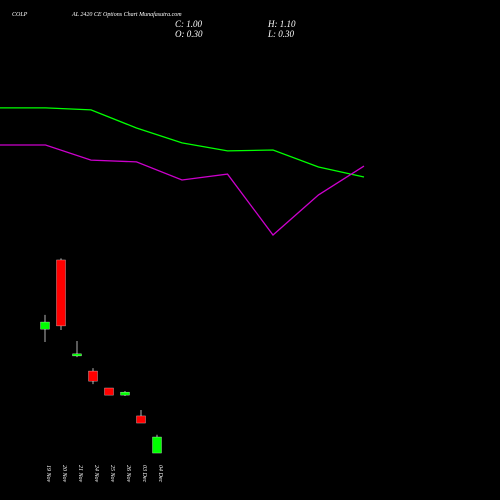 Image resolution: width=500 pixels, height=500 pixels. What do you see at coordinates (64, 474) in the screenshot?
I see `x-tick-label: 20 Nov` at bounding box center [64, 474].